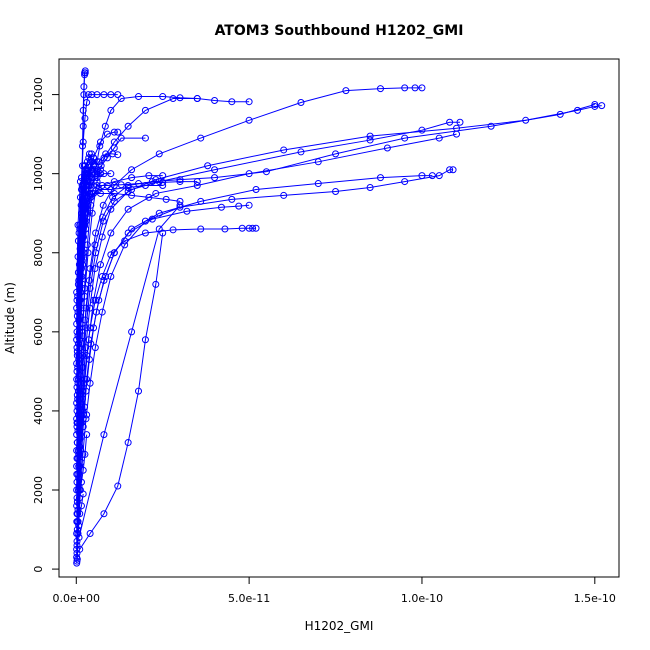 The height and width of the screenshot is (650, 650). Describe the element at coordinates (422, 598) in the screenshot. I see `x-tick-label: 1.0e-10` at that location.